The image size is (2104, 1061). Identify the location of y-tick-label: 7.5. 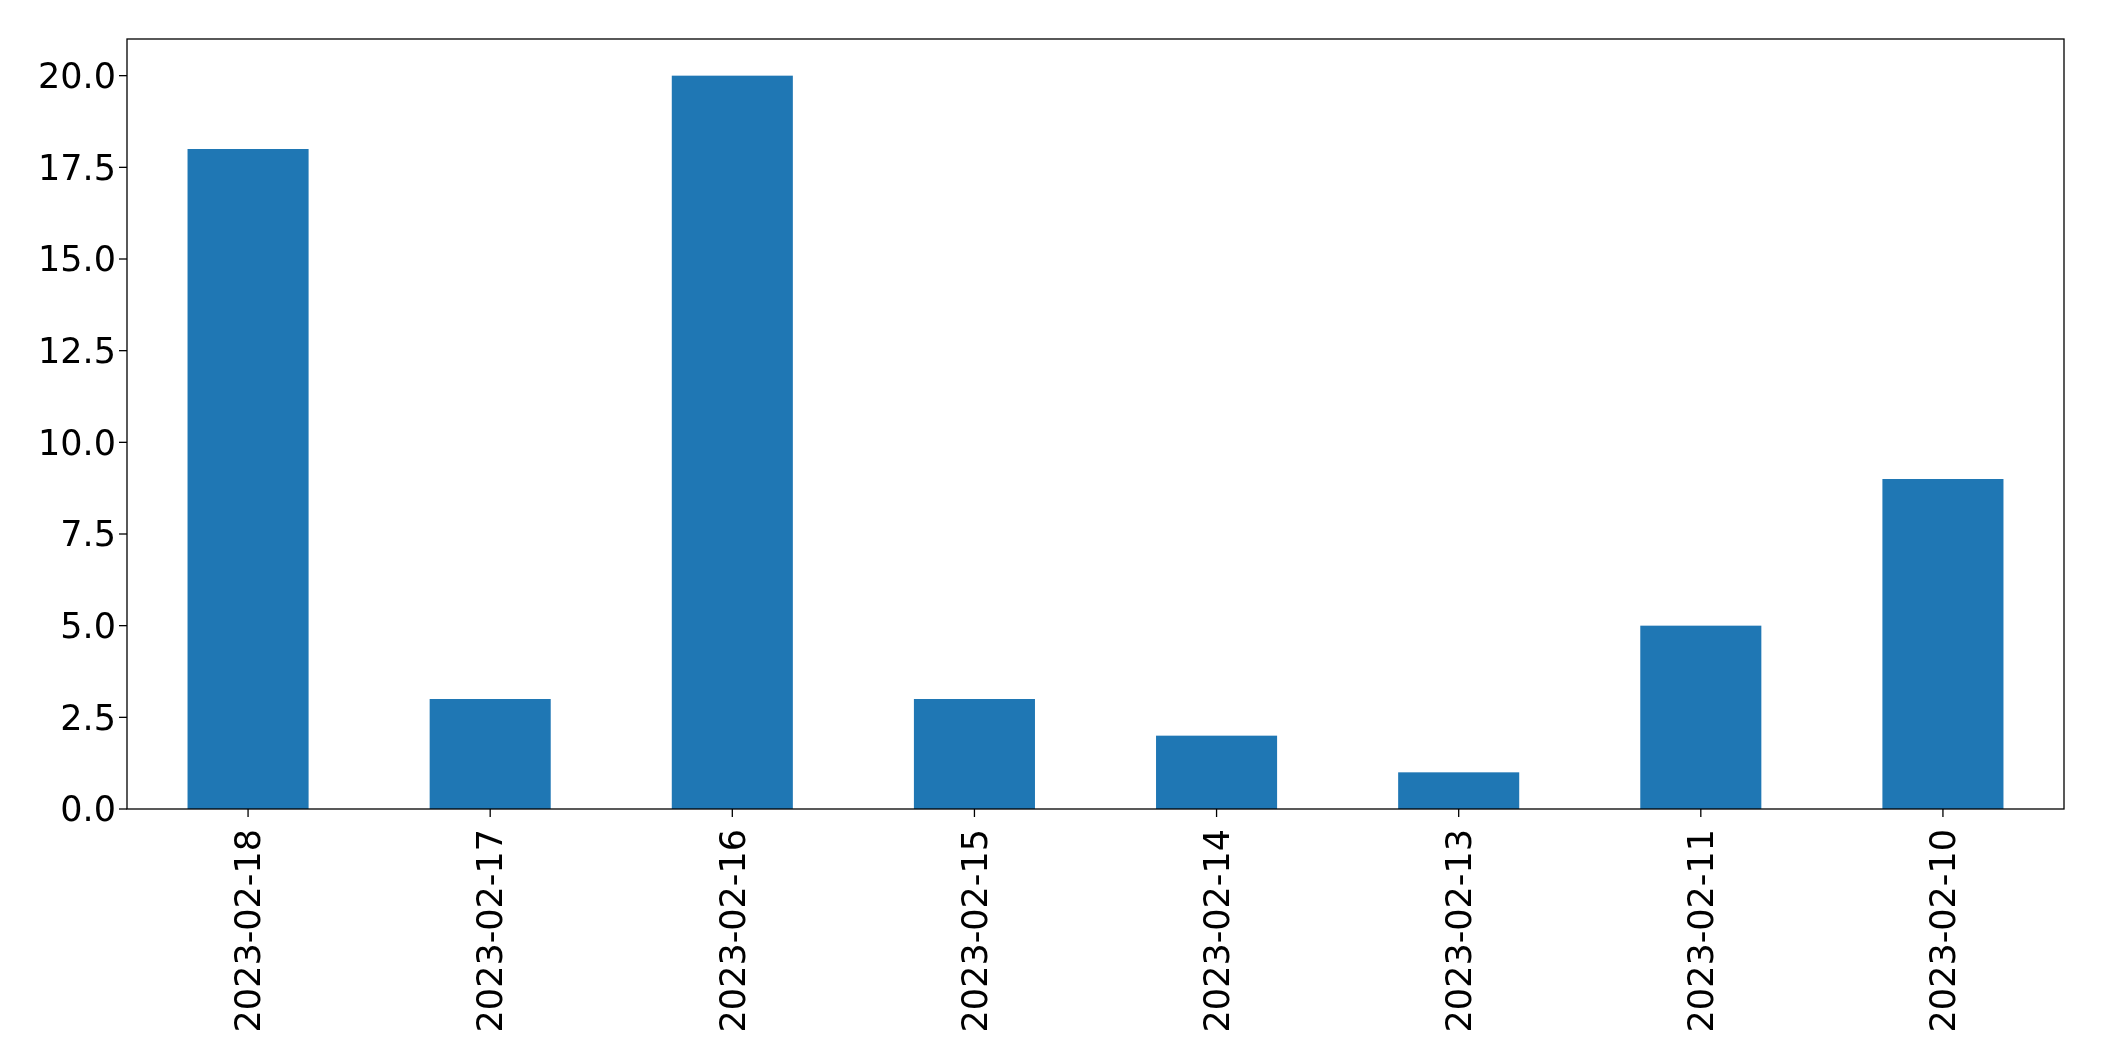
(88, 534).